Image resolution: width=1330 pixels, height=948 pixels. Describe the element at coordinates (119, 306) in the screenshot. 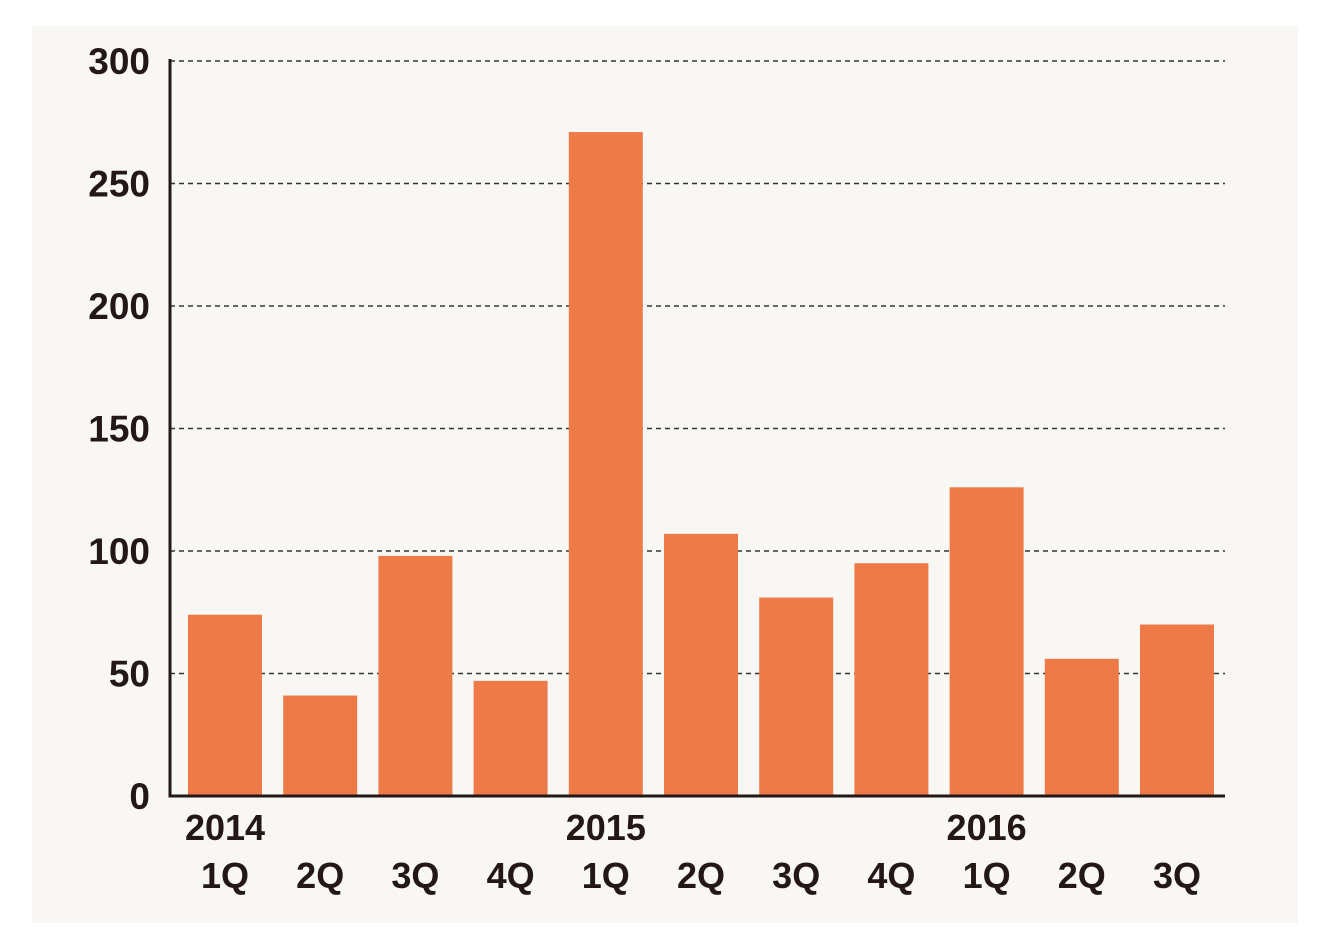

I see `y-tick-label: 200` at that location.